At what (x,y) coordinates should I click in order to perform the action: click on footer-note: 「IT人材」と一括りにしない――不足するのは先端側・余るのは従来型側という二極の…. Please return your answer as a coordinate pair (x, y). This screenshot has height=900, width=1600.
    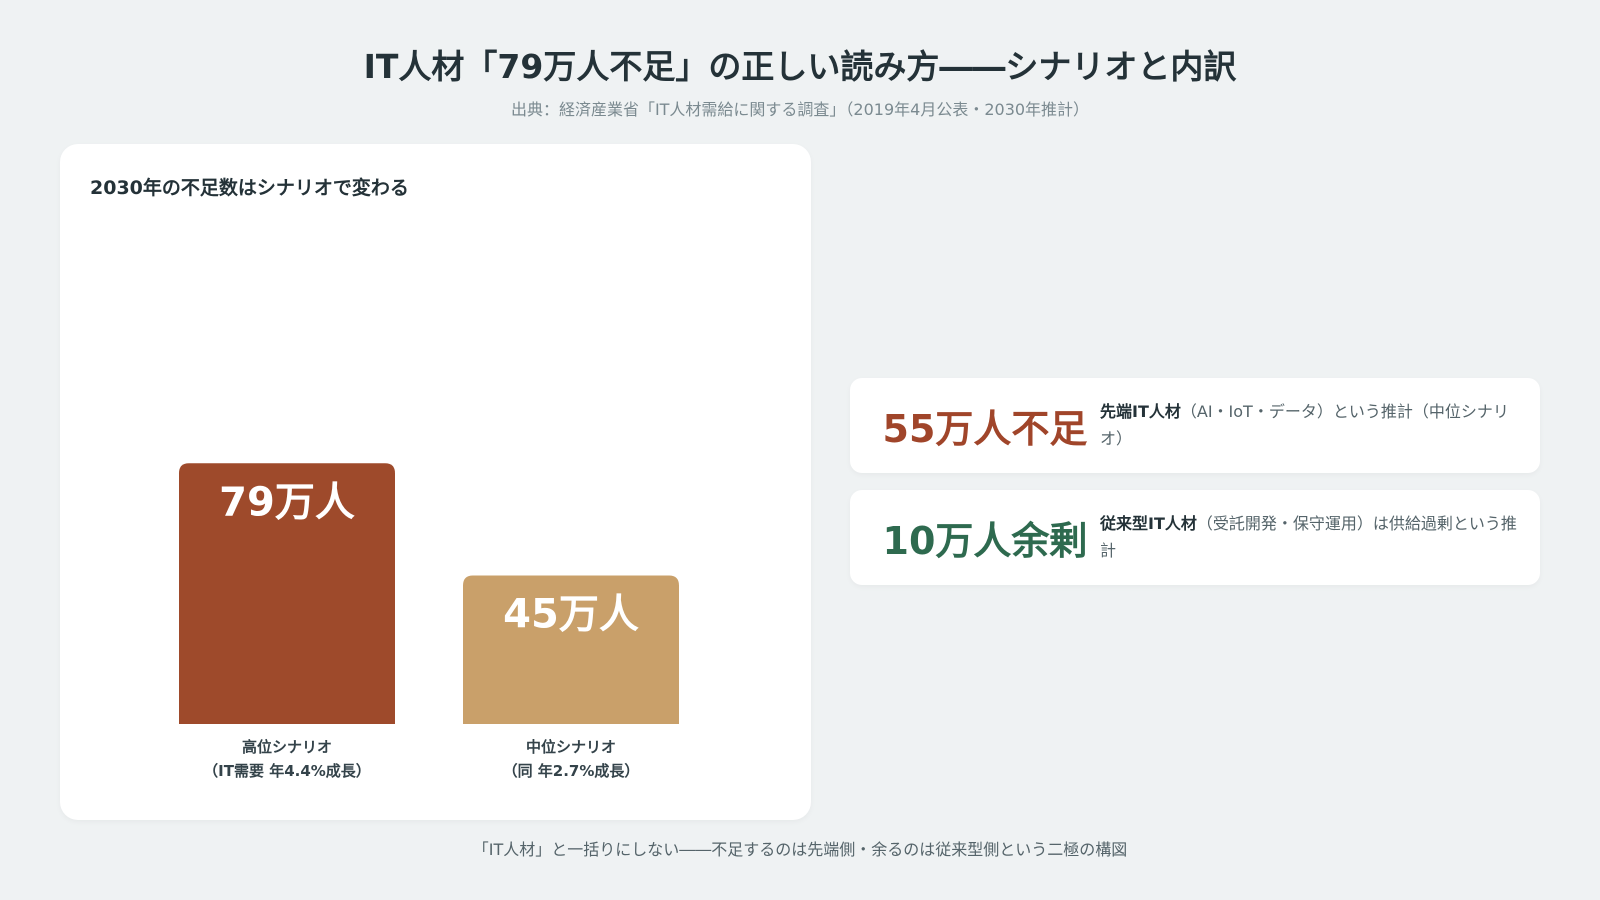
    Looking at the image, I should click on (800, 849).